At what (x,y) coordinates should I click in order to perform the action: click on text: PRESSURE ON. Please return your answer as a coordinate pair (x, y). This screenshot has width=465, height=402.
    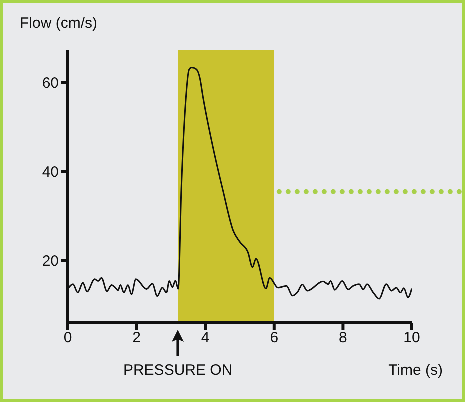
    Looking at the image, I should click on (178, 370).